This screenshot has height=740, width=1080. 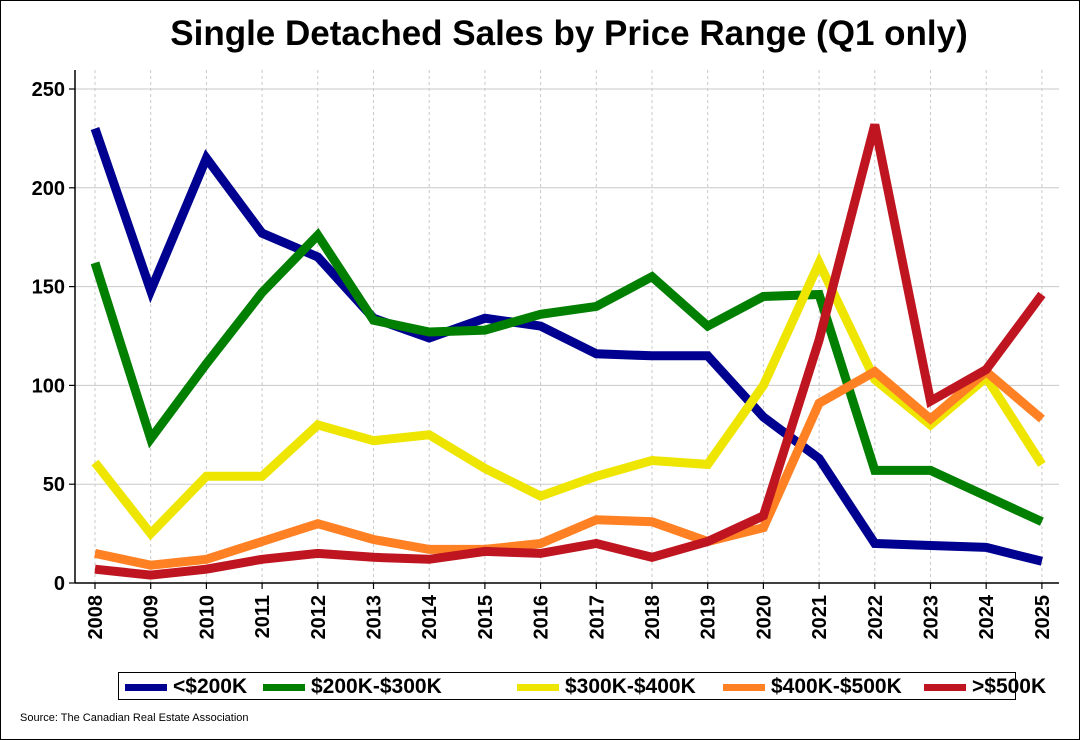 What do you see at coordinates (597, 617) in the screenshot?
I see `x-tick-label: 2017` at bounding box center [597, 617].